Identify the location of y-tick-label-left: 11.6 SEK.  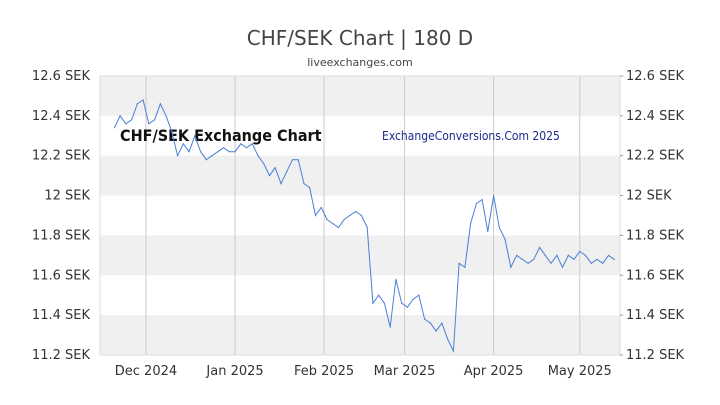
(61, 275).